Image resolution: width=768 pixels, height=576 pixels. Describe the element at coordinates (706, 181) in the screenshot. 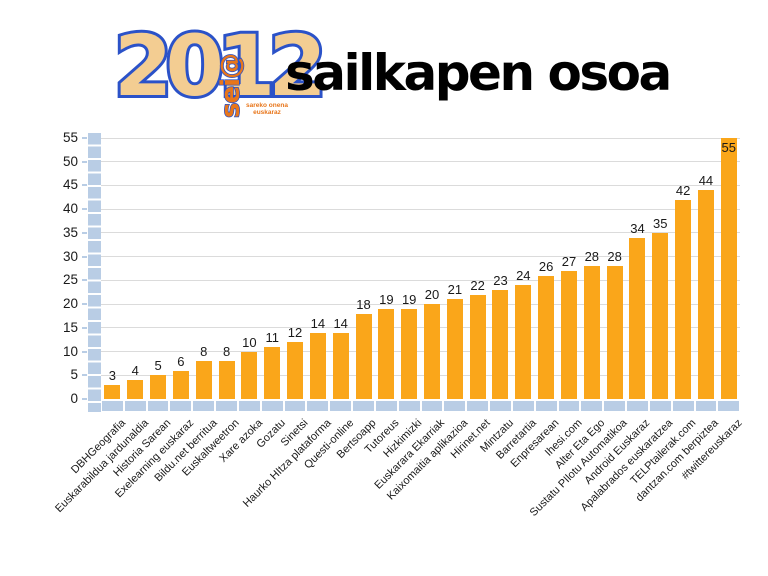

I see `bar-value-label: 44` at that location.